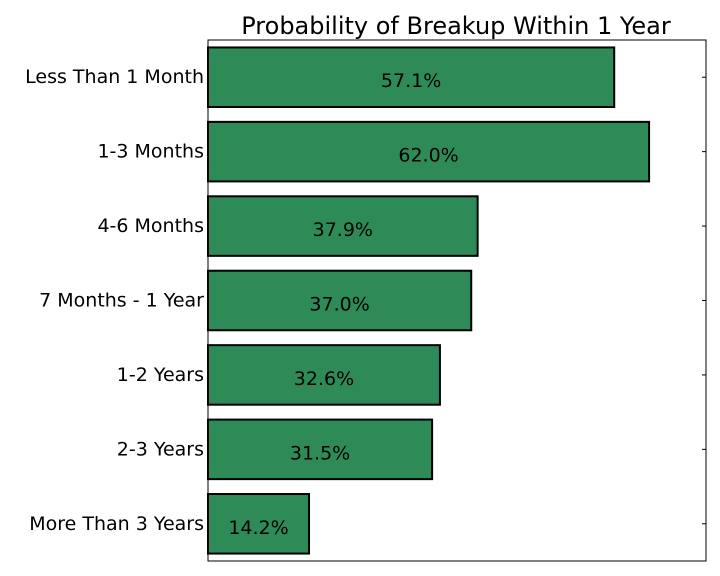  I want to click on value-label: 32.6%, so click(324, 379).